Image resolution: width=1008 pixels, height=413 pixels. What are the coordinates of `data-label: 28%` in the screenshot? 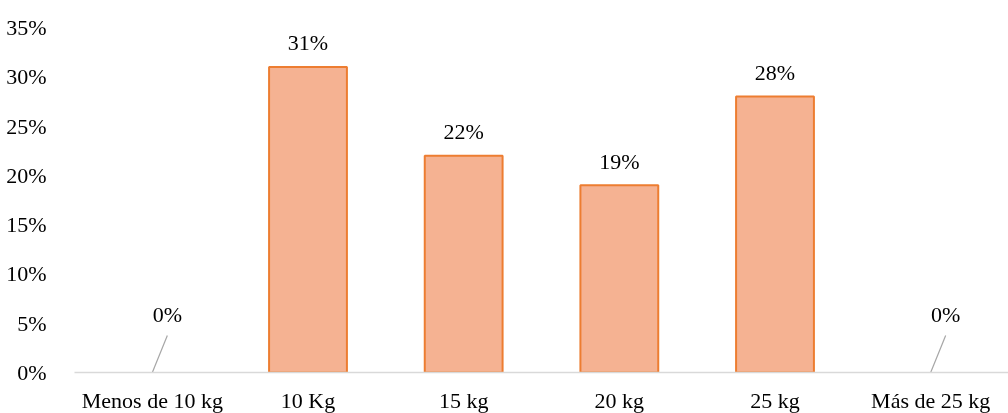 It's located at (775, 72).